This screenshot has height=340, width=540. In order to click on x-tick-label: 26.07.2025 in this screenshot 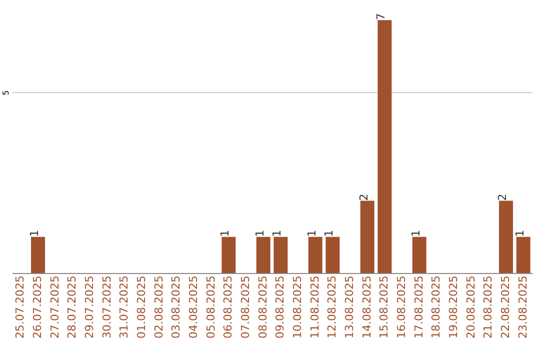, I will do `click(37, 307)`.